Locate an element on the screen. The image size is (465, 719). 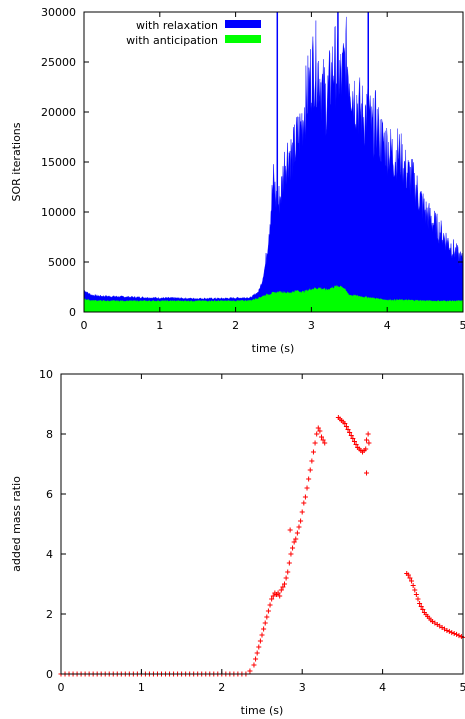
chart2-xtick-label: 5 is located at coordinates (462, 687).